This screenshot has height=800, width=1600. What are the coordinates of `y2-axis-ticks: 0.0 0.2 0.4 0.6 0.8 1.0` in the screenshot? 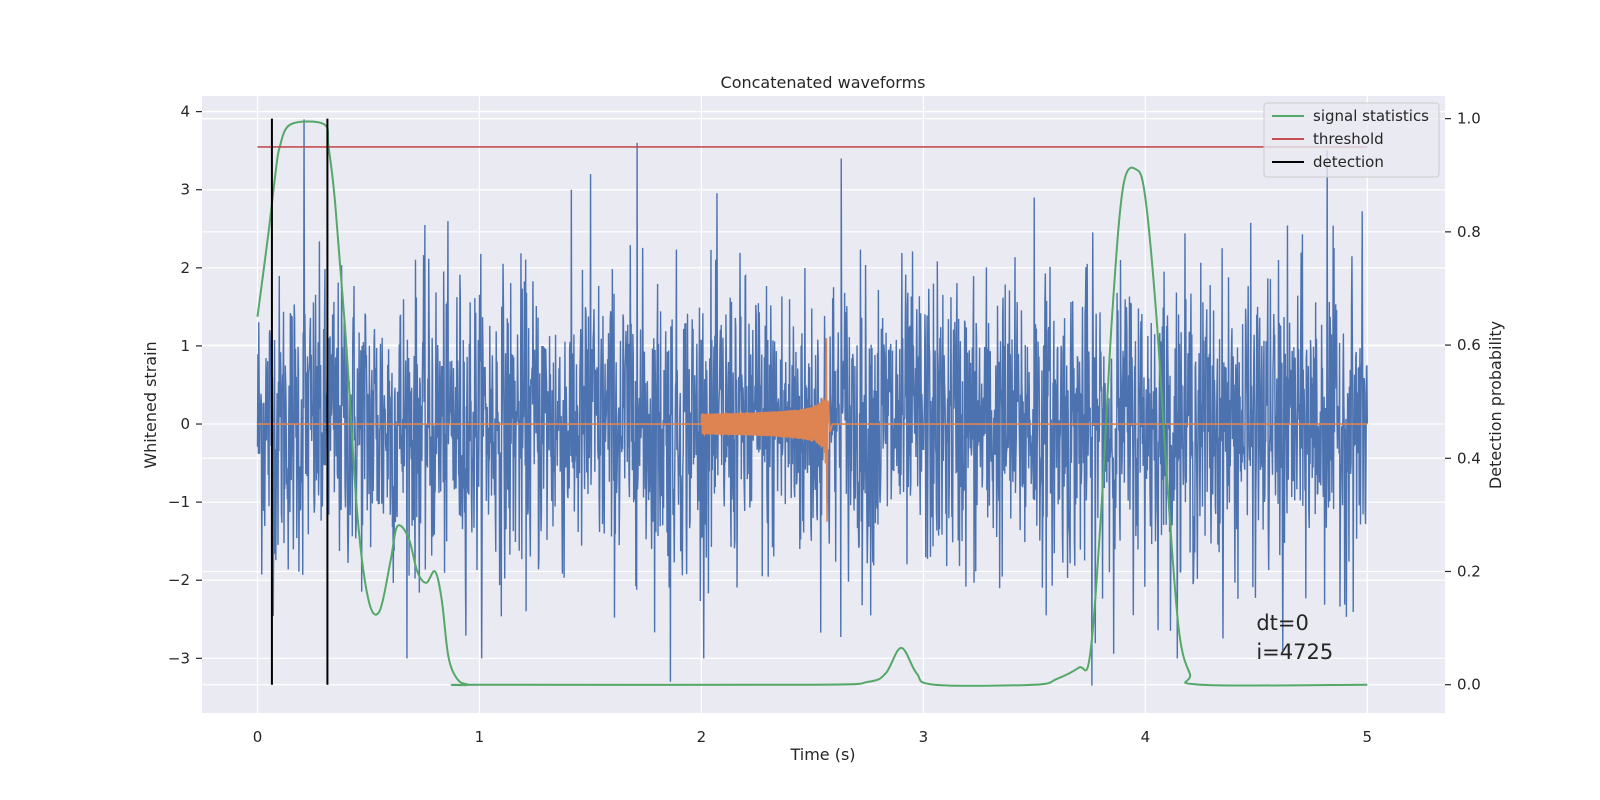 It's located at (1463, 402).